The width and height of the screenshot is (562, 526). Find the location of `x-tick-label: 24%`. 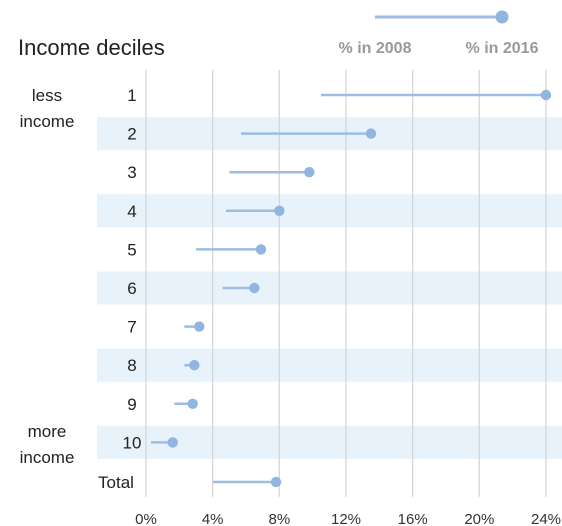

x-tick-label: 24% is located at coordinates (546, 518).